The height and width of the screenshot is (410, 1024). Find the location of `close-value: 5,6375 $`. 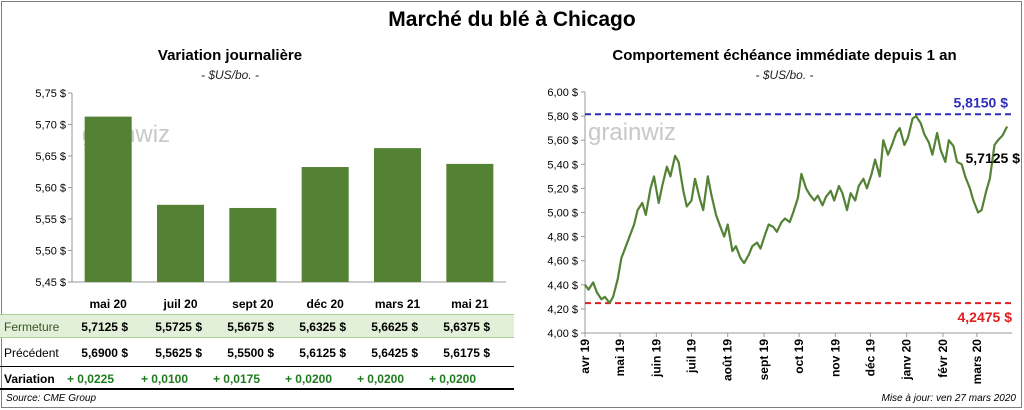

close-value: 5,6375 $ is located at coordinates (466, 327).